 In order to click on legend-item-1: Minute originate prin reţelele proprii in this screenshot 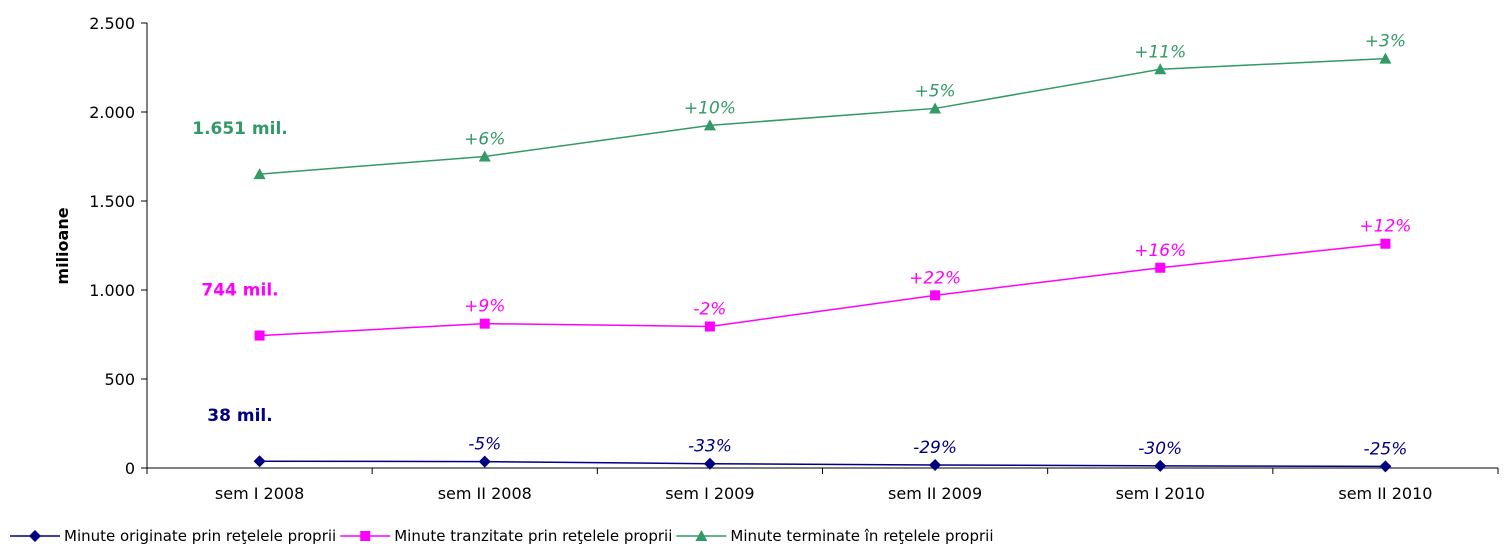, I will do `click(173, 536)`.